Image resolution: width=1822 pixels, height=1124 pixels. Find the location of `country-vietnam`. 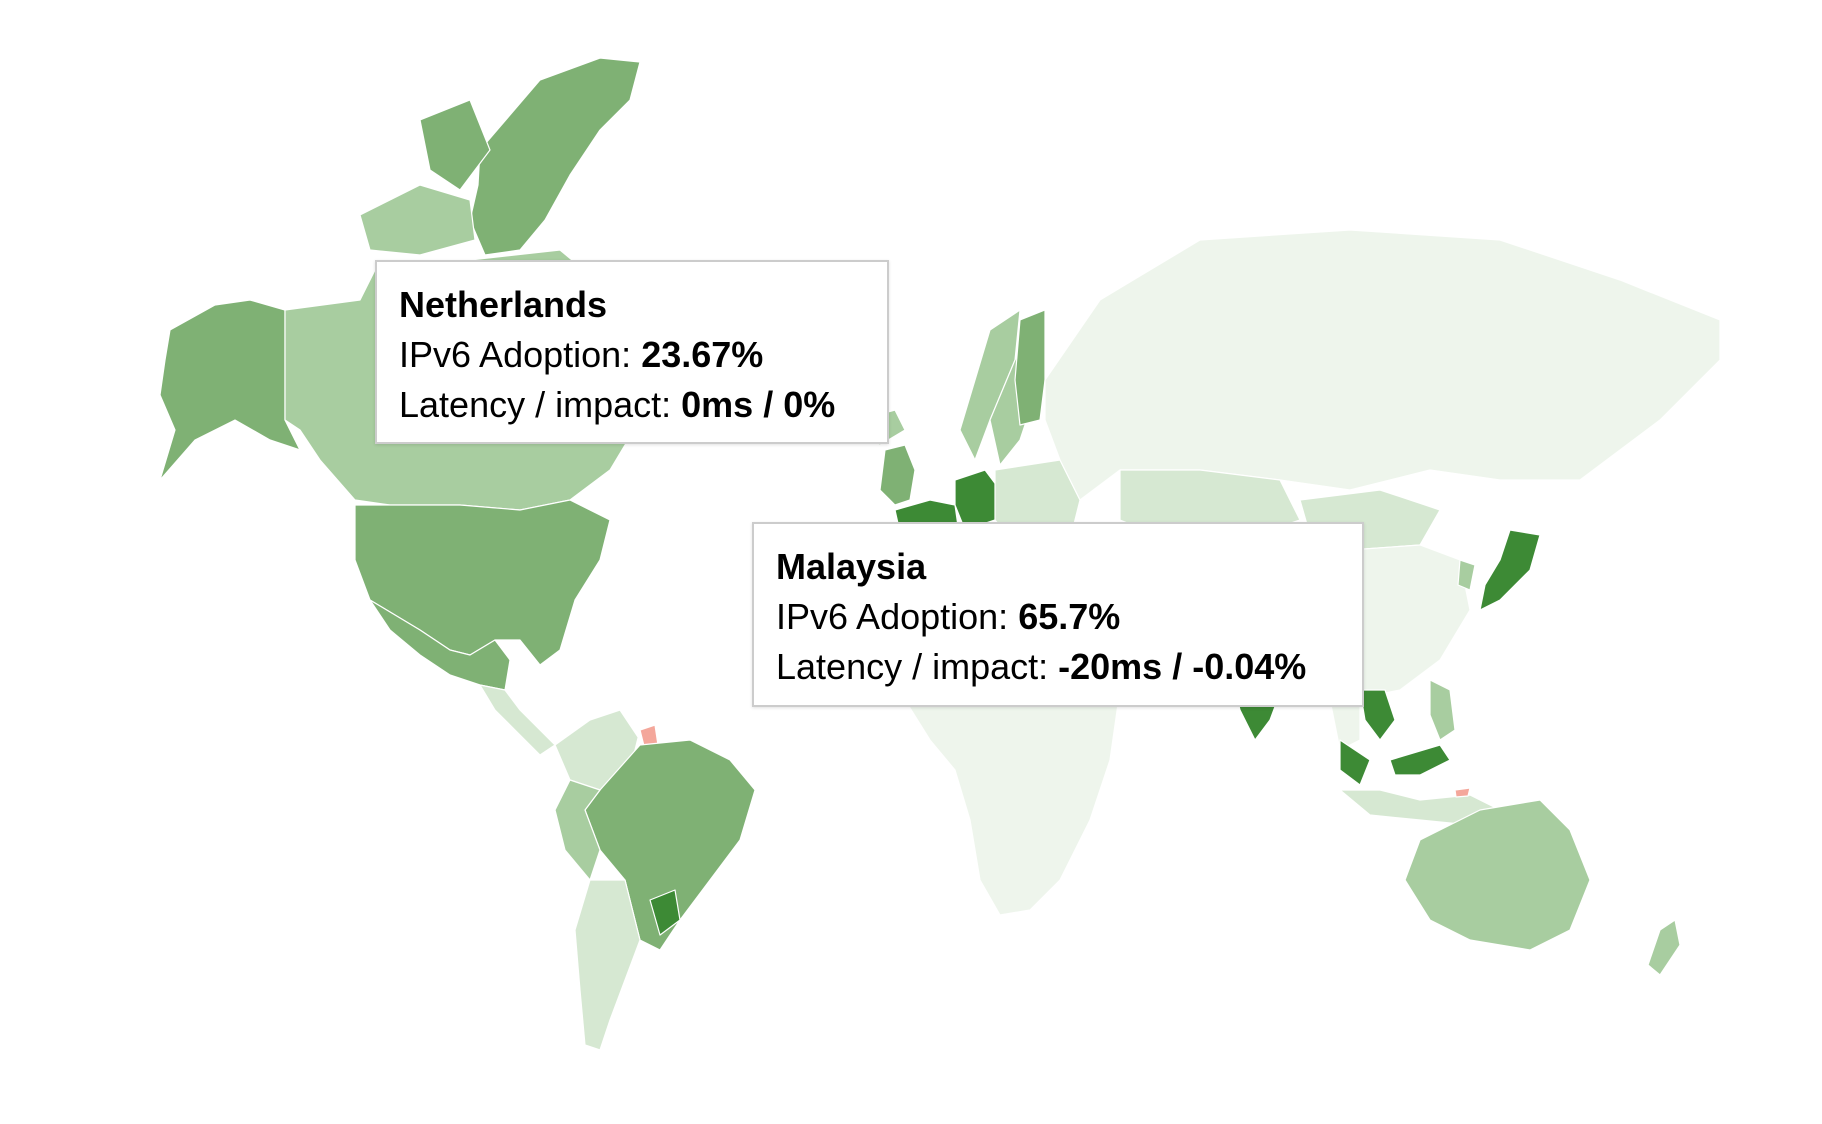

country-vietnam is located at coordinates (1377, 715).